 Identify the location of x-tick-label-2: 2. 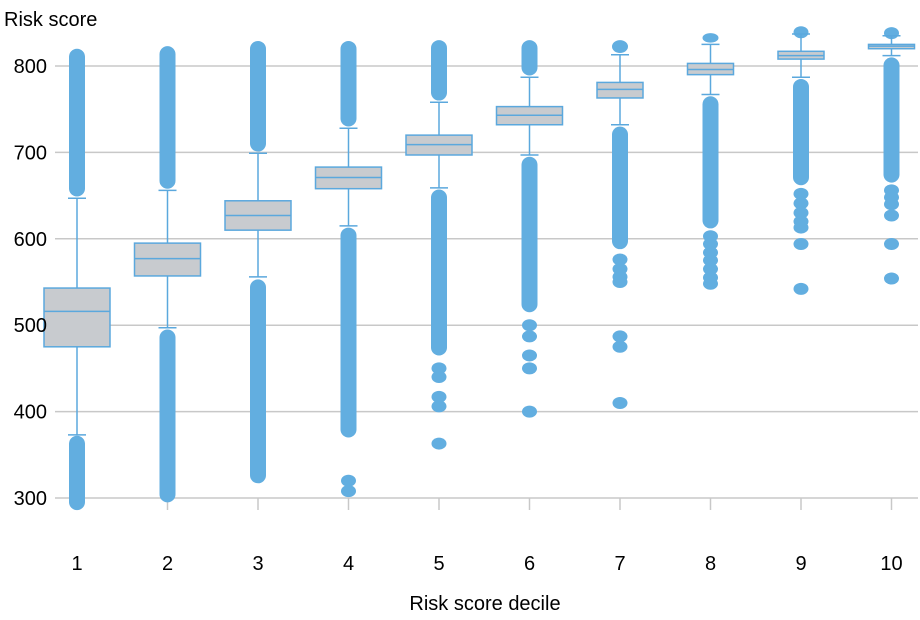
(167, 564).